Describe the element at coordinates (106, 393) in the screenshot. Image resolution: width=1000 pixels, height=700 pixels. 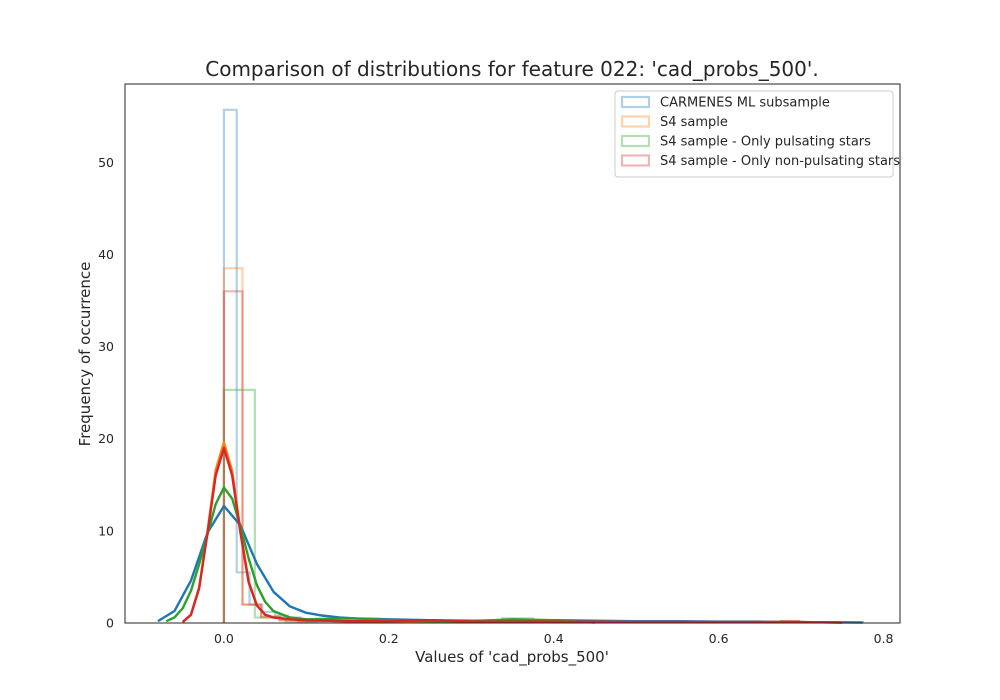
I see `y-axis-ticks: 0 10 20 30 40 50` at that location.